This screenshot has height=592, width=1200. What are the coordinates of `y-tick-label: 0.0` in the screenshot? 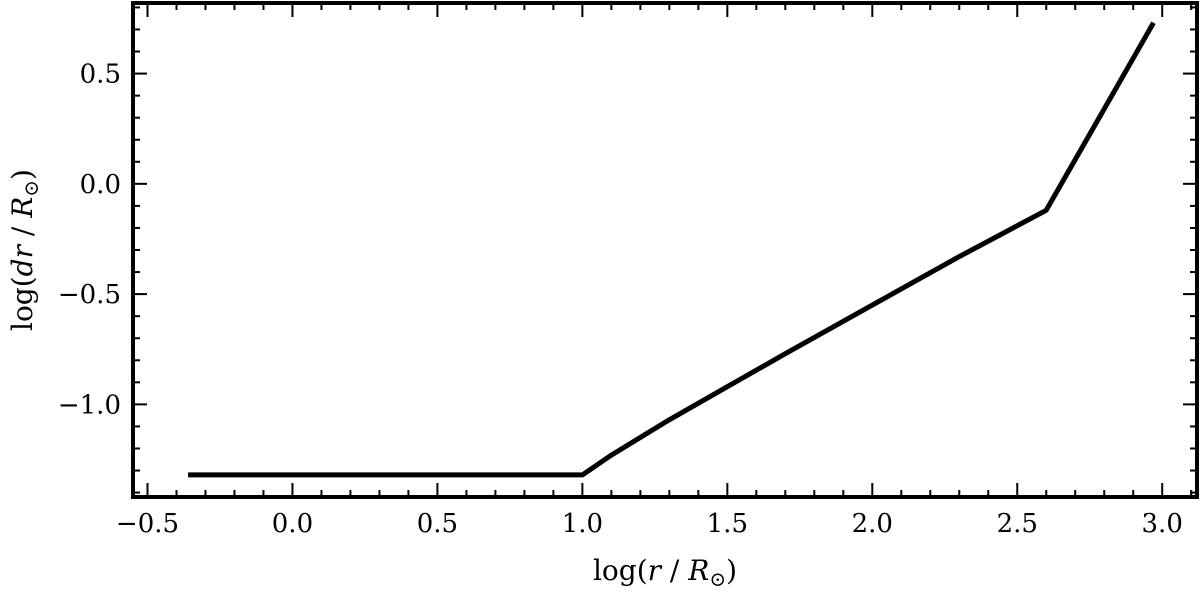 It's located at (100, 185).